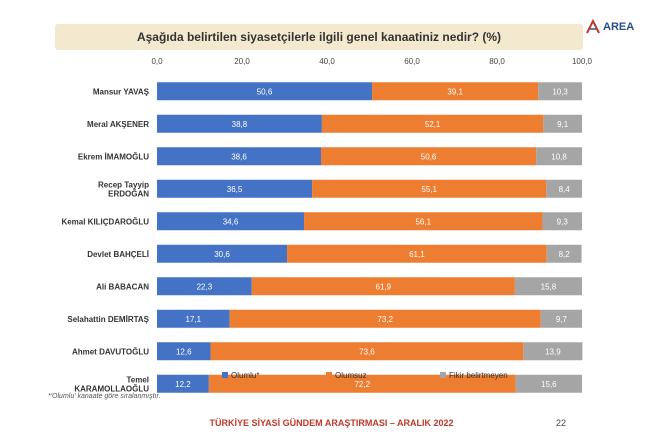  What do you see at coordinates (108, 319) in the screenshot?
I see `category-label: Selahattin DEMİRTAŞ` at bounding box center [108, 319].